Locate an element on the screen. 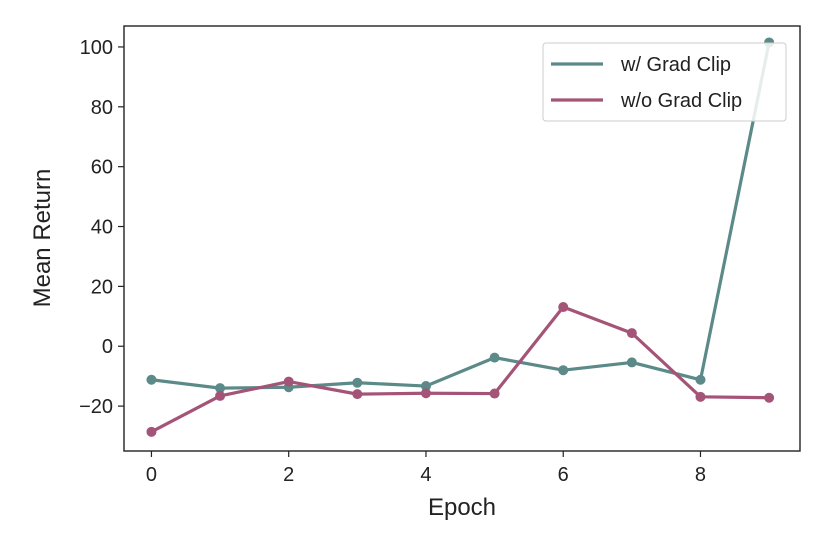  y-tick-label: 40 is located at coordinates (102, 228).